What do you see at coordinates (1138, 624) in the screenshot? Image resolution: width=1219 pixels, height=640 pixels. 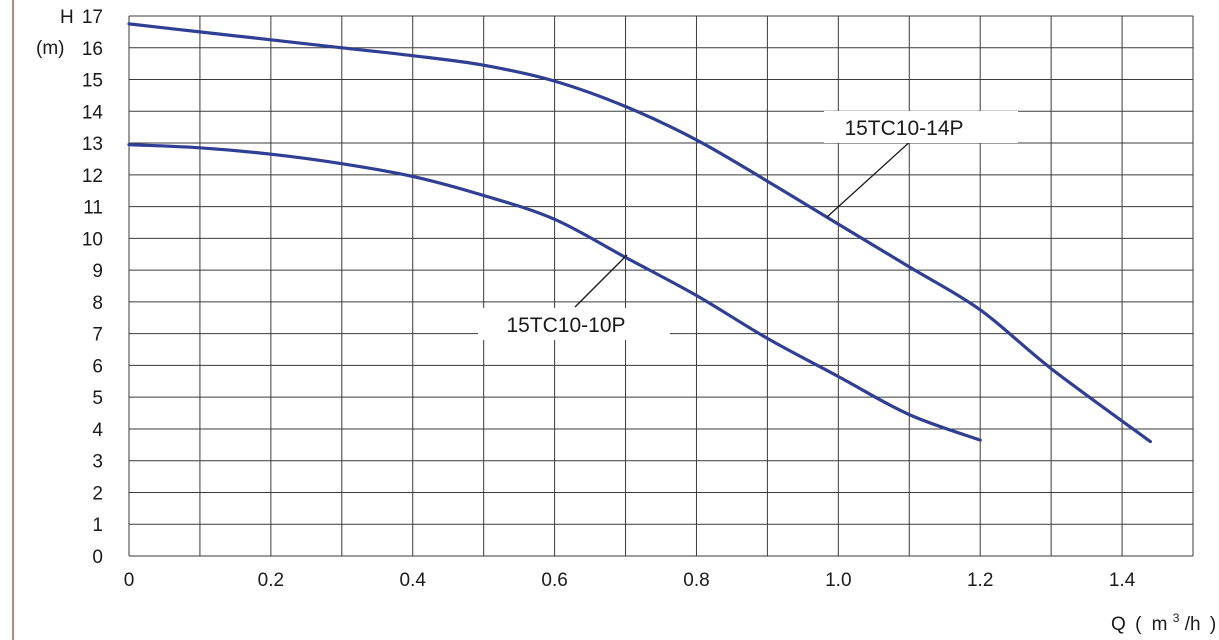 I see `x-axis-open-paren: (` at bounding box center [1138, 624].